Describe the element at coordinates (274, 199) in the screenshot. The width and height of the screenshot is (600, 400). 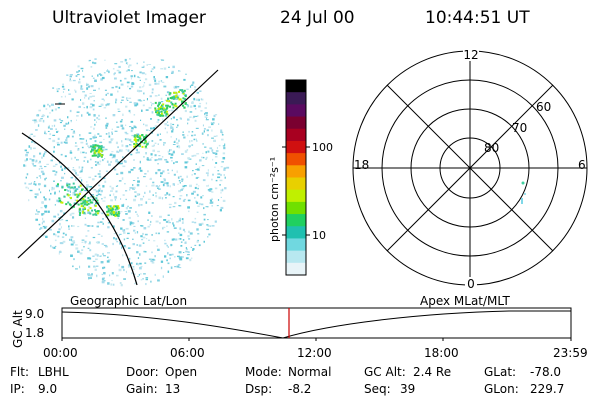
I see `colorbar-label: photon cm⁻²s⁻¹` at that location.